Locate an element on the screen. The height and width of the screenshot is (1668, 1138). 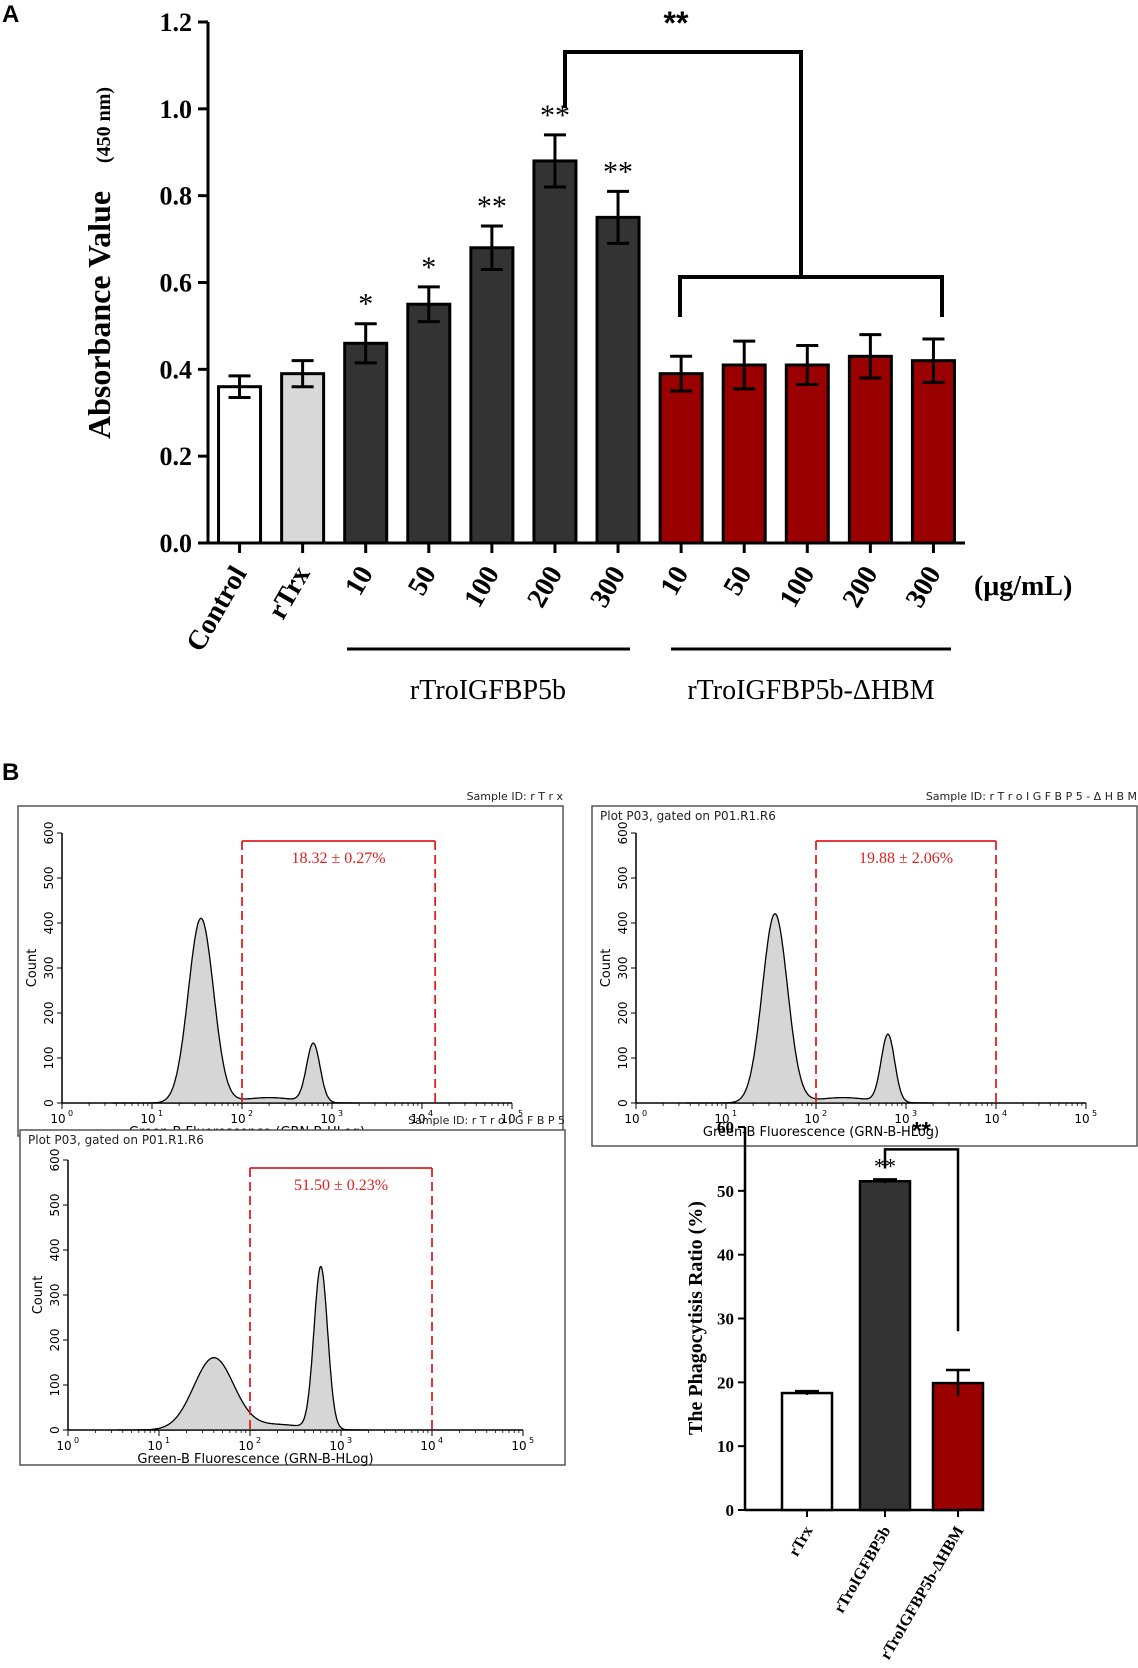
b-y-tick-label: 20 is located at coordinates (725, 1382).